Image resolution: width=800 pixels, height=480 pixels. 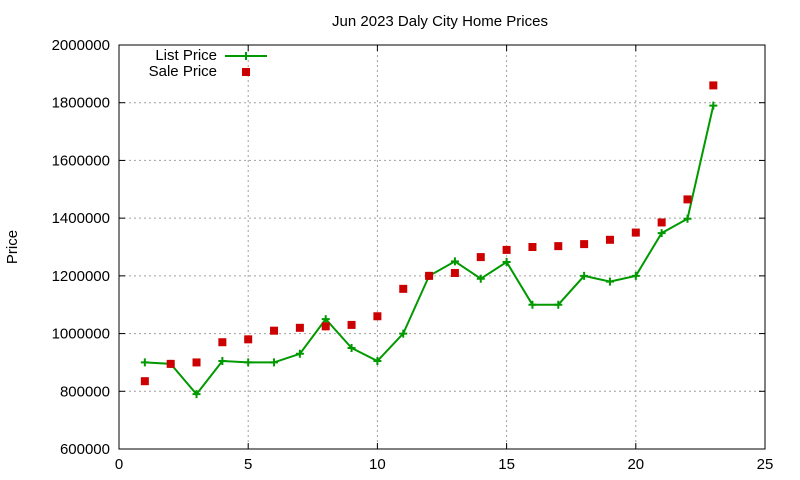 What do you see at coordinates (186, 55) in the screenshot?
I see `legend-label-list-price: List Price` at bounding box center [186, 55].